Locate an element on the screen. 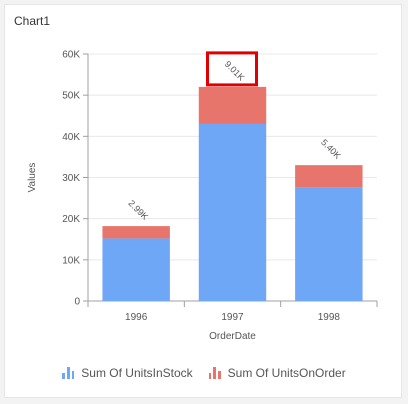 The width and height of the screenshot is (408, 404). x-axis-title: OrderDate is located at coordinates (232, 336).